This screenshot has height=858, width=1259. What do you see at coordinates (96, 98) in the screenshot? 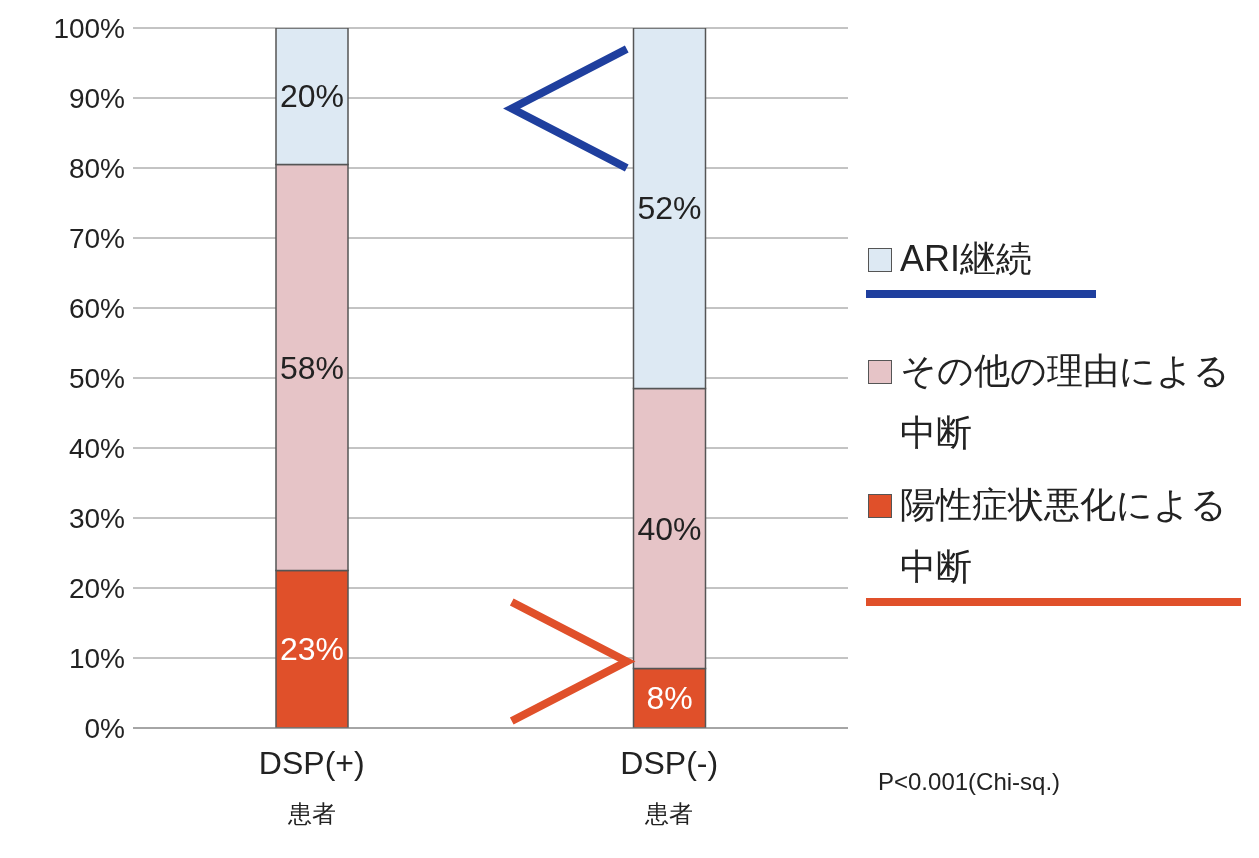
I see `y-tick-label: 90%` at bounding box center [96, 98].